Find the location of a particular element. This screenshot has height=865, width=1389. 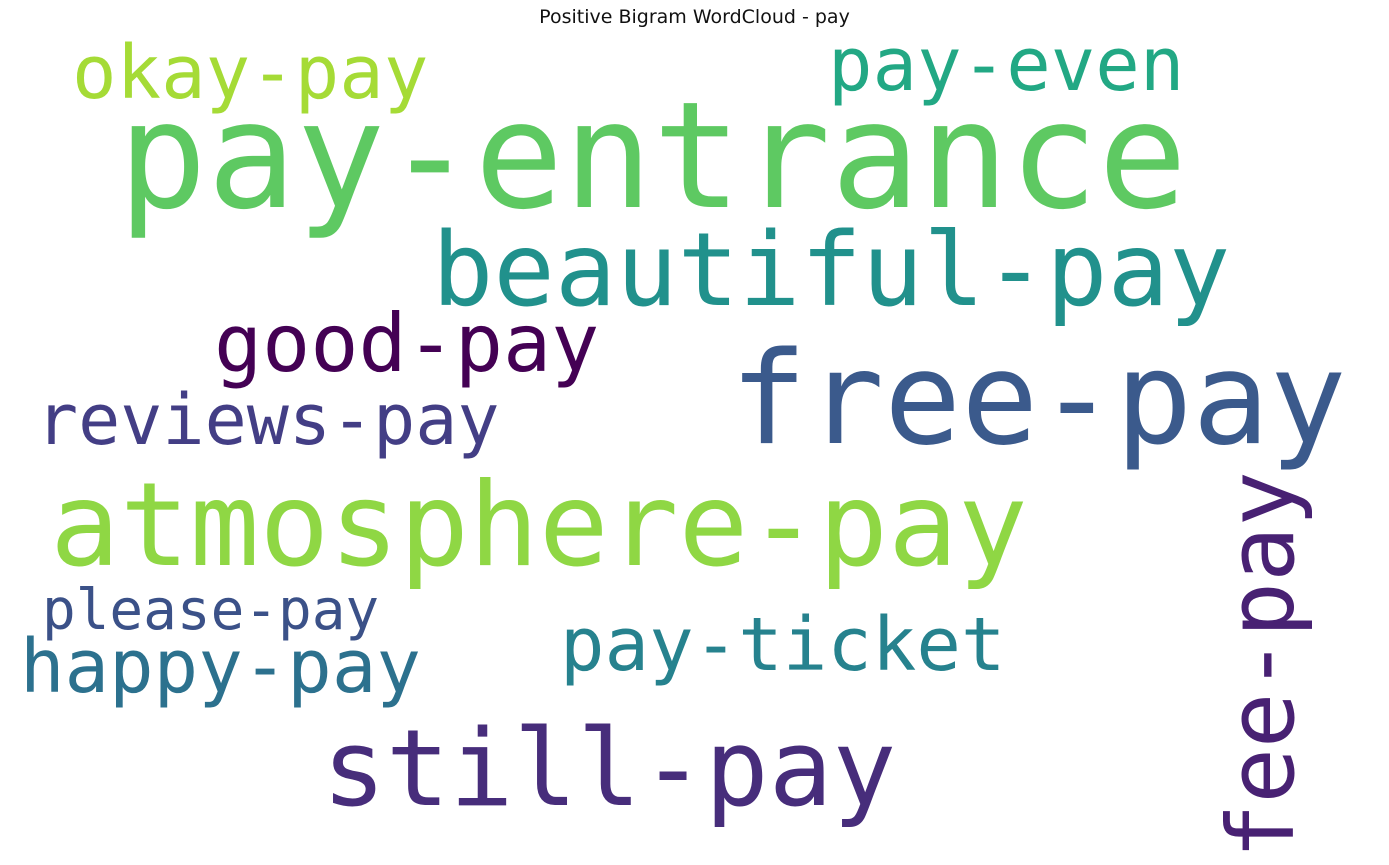

word-beautiful-pay: beautiful-pay is located at coordinates (831, 270).